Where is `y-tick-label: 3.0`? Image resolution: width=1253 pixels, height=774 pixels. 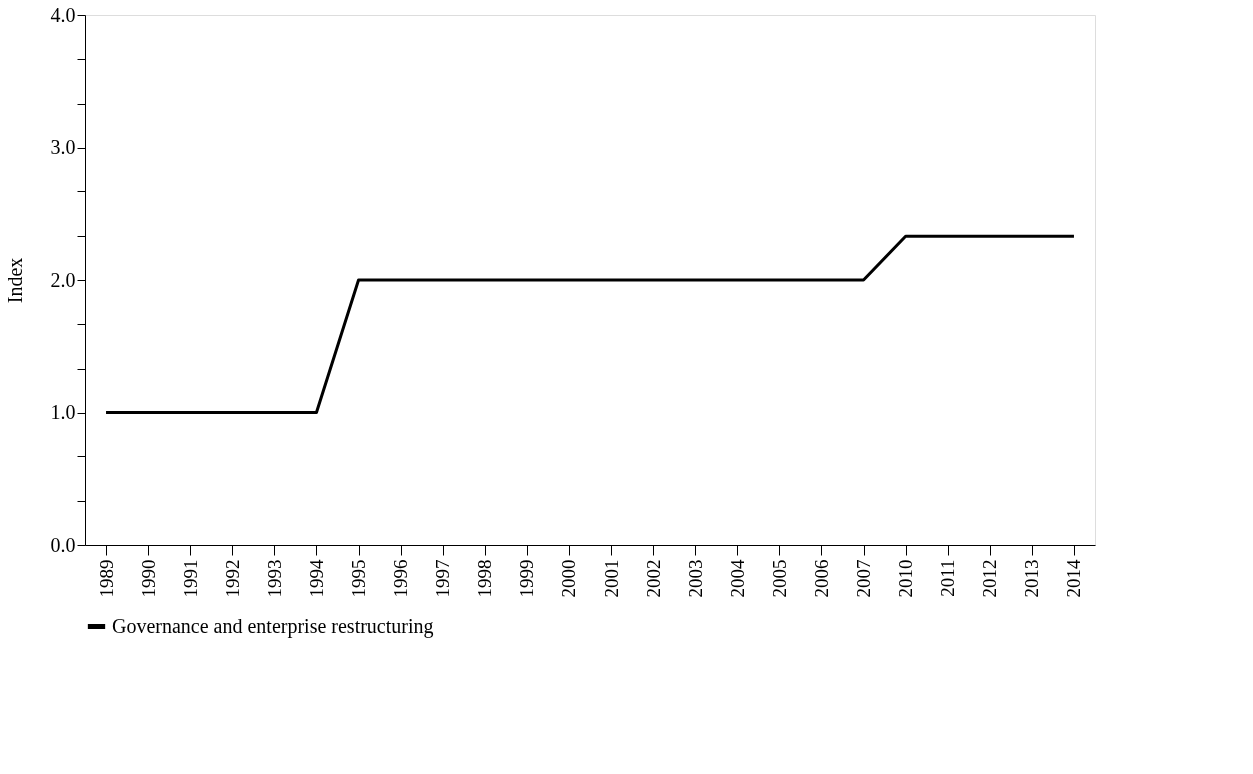
y-tick-label: 3.0 is located at coordinates (63, 147).